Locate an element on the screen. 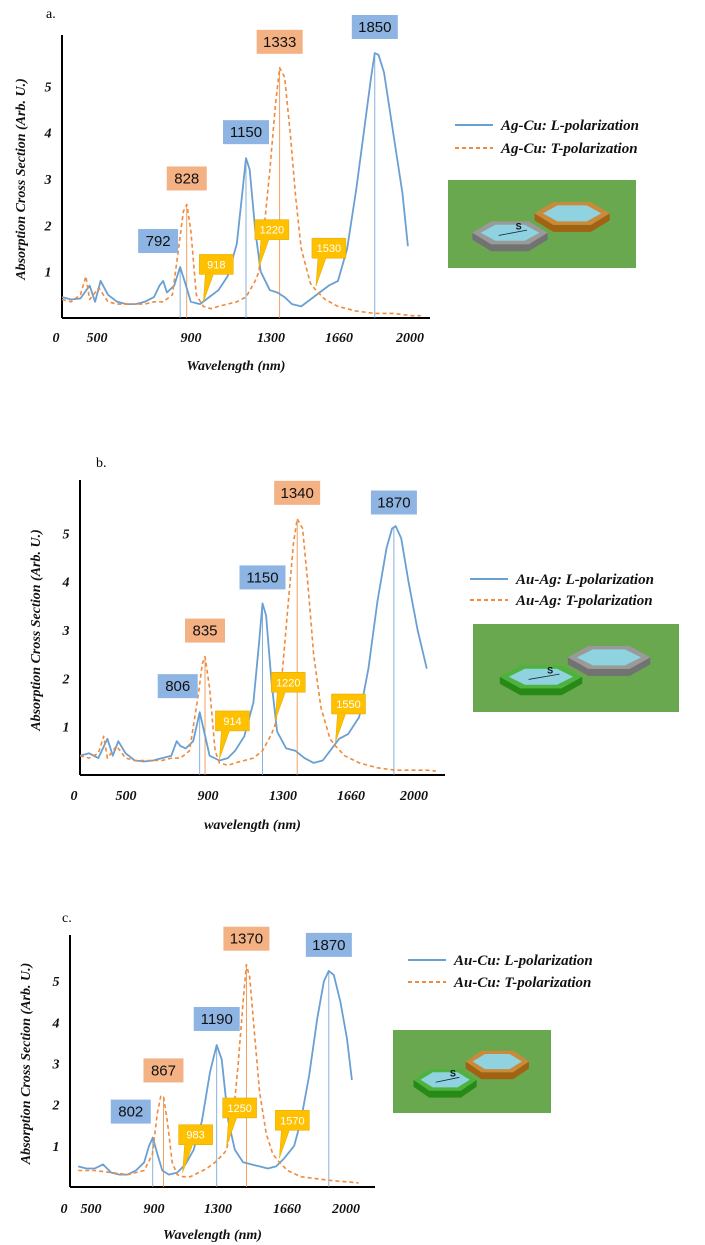 The image size is (705, 1245). peak-callout-label: 1333 is located at coordinates (279, 42).